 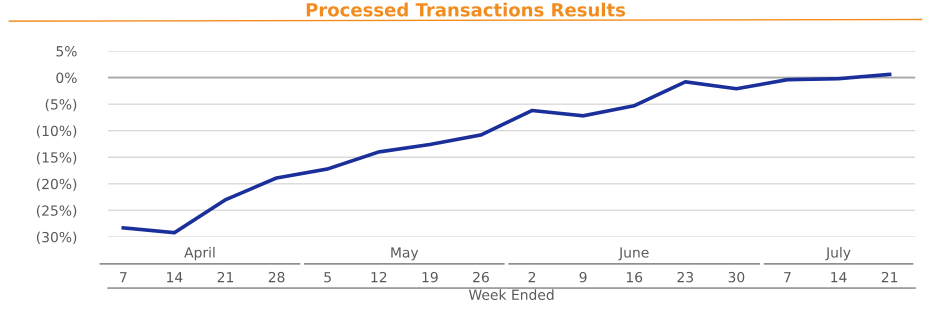 What do you see at coordinates (276, 277) in the screenshot?
I see `x-tick-label: 28` at bounding box center [276, 277].